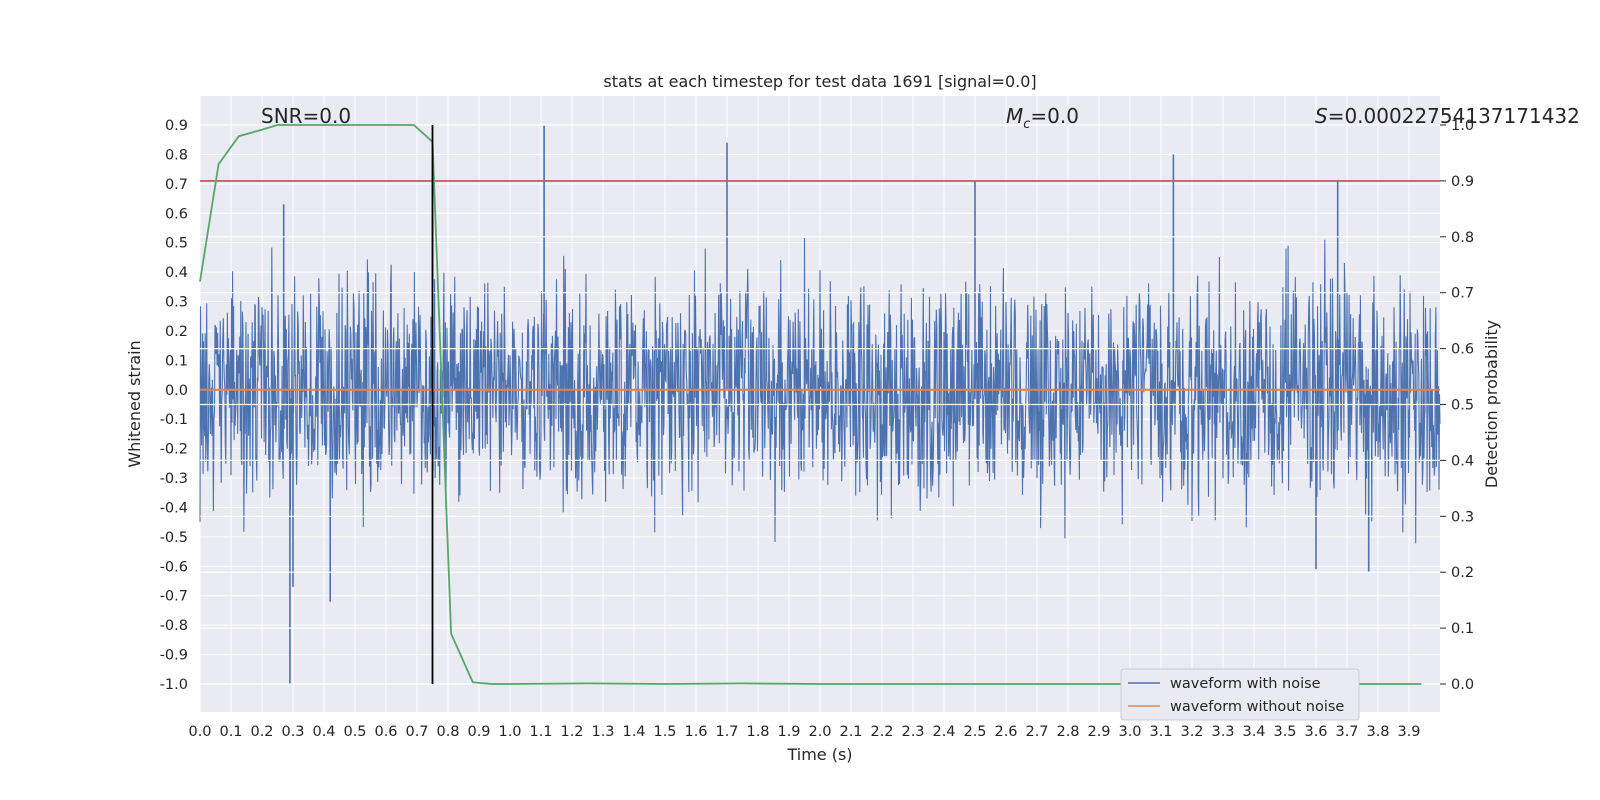 The image size is (1600, 800). What do you see at coordinates (176, 126) in the screenshot?
I see `y-tick-label: 0.9` at bounding box center [176, 126].